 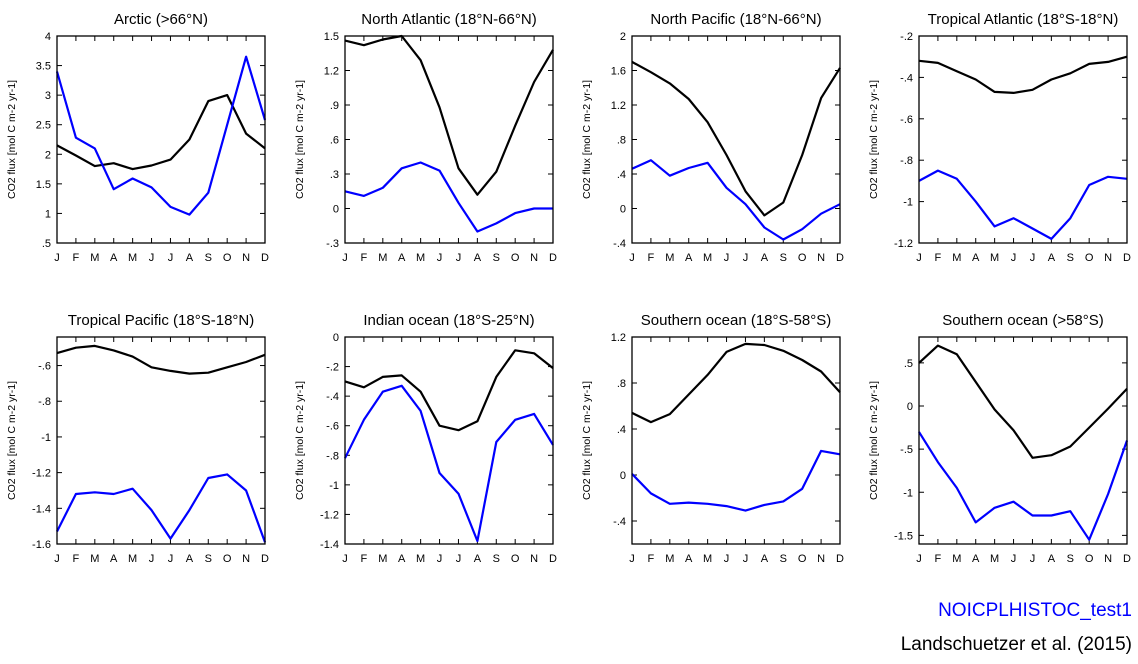 What do you see at coordinates (623, 37) in the screenshot?
I see `y-tick-label: 2` at bounding box center [623, 37].